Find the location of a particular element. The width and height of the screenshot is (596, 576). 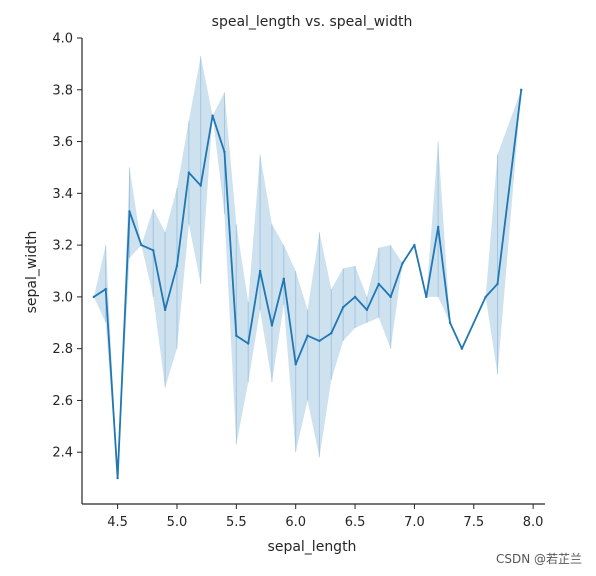

x-tick-label: 7.0 is located at coordinates (414, 522).